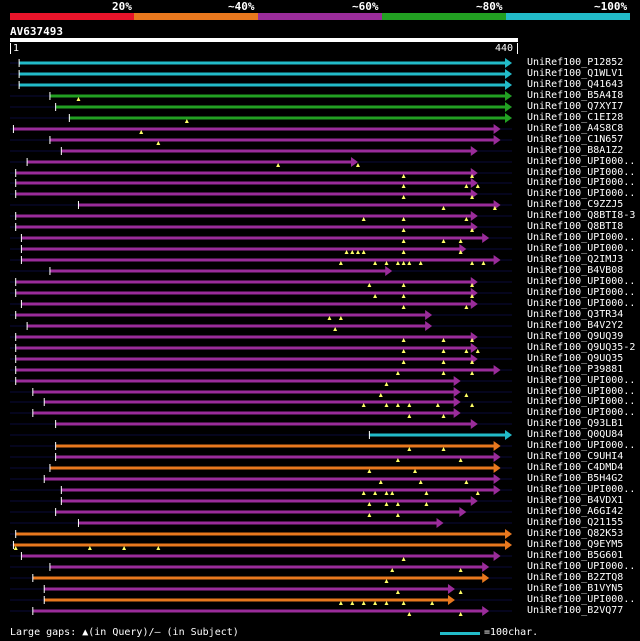 The width and height of the screenshot is (640, 641). What do you see at coordinates (575, 62) in the screenshot?
I see `hit-name-link: UniRef100_P12852` at bounding box center [575, 62].